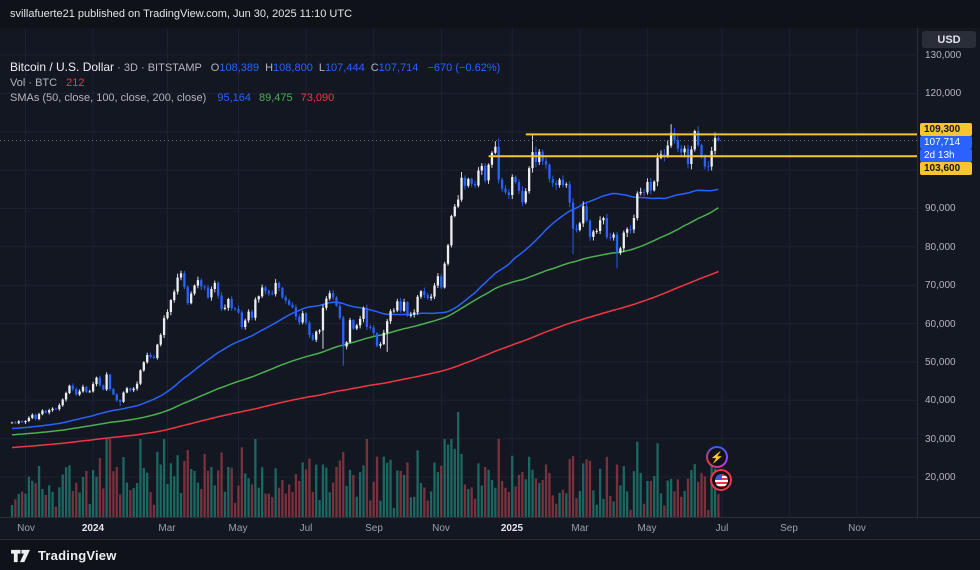 The image size is (980, 570). Describe the element at coordinates (108, 98) in the screenshot. I see `sma-label: SMAs (50, close, 100, close, 200, close)` at that location.